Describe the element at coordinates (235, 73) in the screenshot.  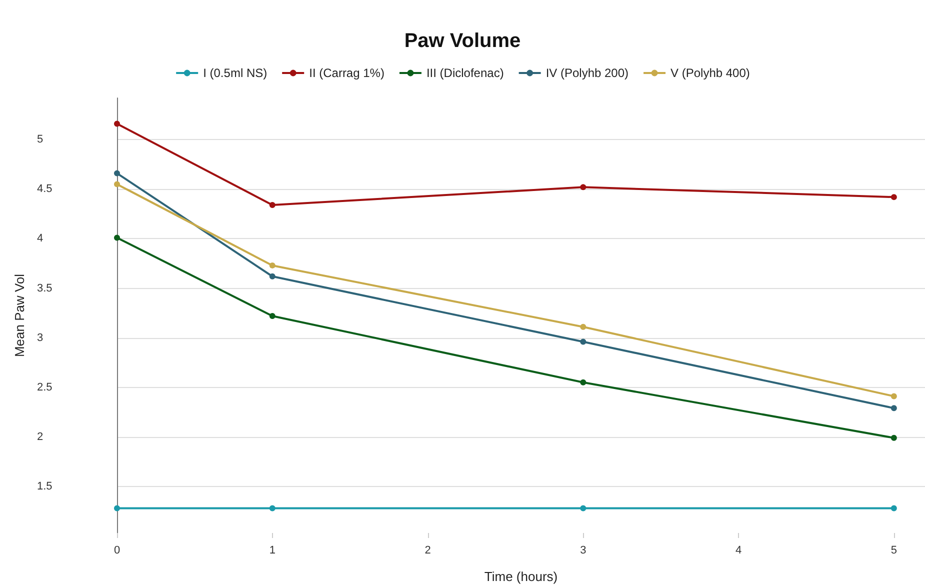
I see `legend-label: I (0.5ml NS)` at that location.